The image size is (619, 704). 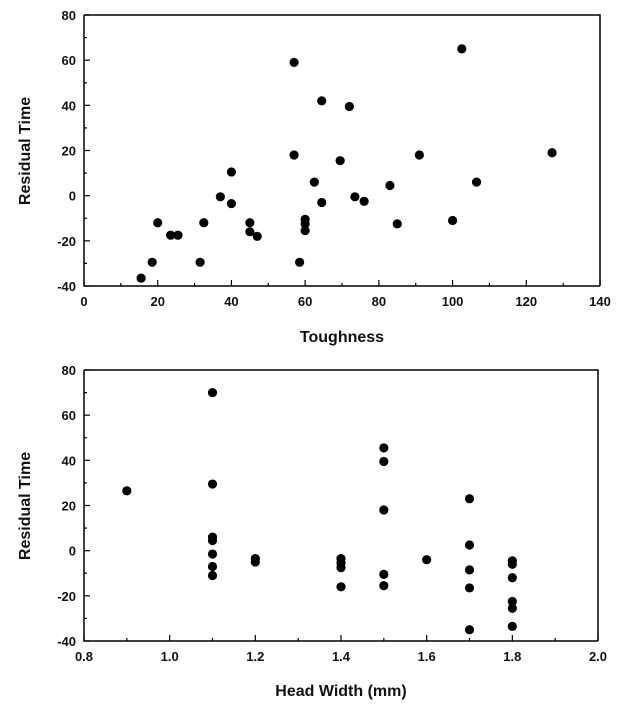 What do you see at coordinates (231, 301) in the screenshot?
I see `x-tick-label: 40` at bounding box center [231, 301].